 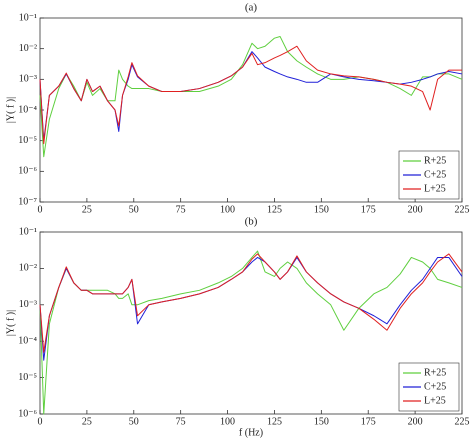 What do you see at coordinates (251, 222) in the screenshot?
I see `chart-title: (b)` at bounding box center [251, 222].